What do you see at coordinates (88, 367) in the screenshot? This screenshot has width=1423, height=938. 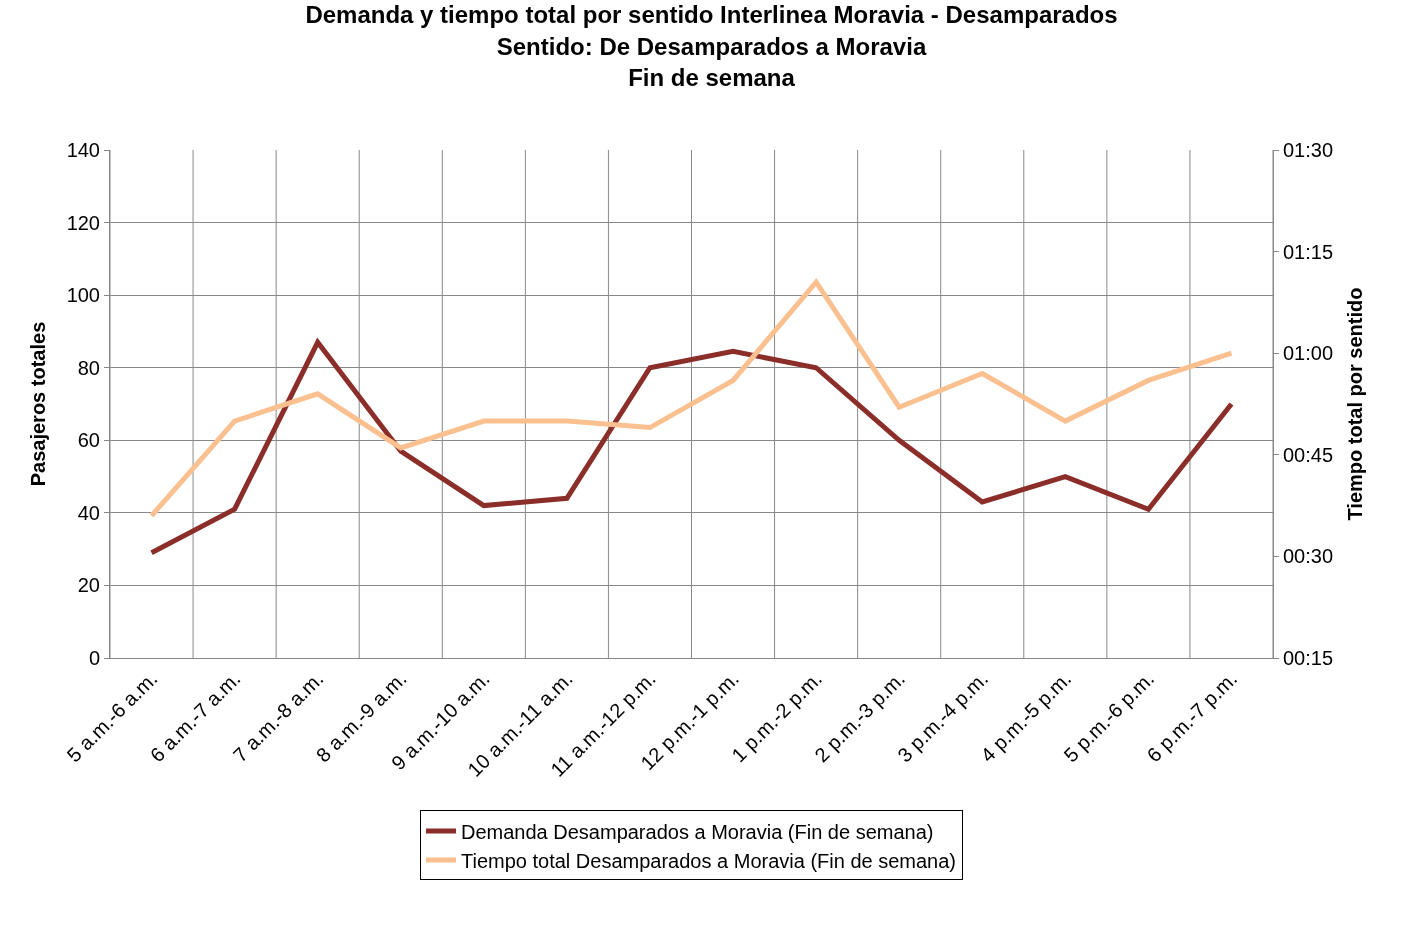 I see `y-tick-label: 80` at bounding box center [88, 367].